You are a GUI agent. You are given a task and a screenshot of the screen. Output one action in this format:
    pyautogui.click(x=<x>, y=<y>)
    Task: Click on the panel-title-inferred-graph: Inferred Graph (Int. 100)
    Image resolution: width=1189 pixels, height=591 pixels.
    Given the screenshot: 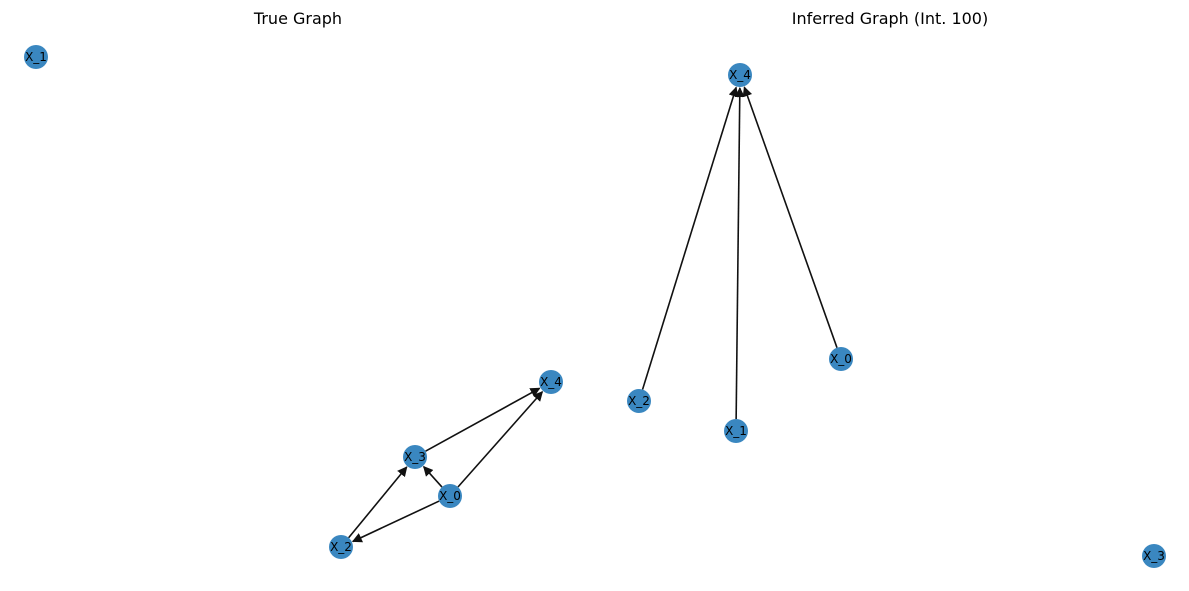 What is the action you would take?
    pyautogui.click(x=890, y=18)
    